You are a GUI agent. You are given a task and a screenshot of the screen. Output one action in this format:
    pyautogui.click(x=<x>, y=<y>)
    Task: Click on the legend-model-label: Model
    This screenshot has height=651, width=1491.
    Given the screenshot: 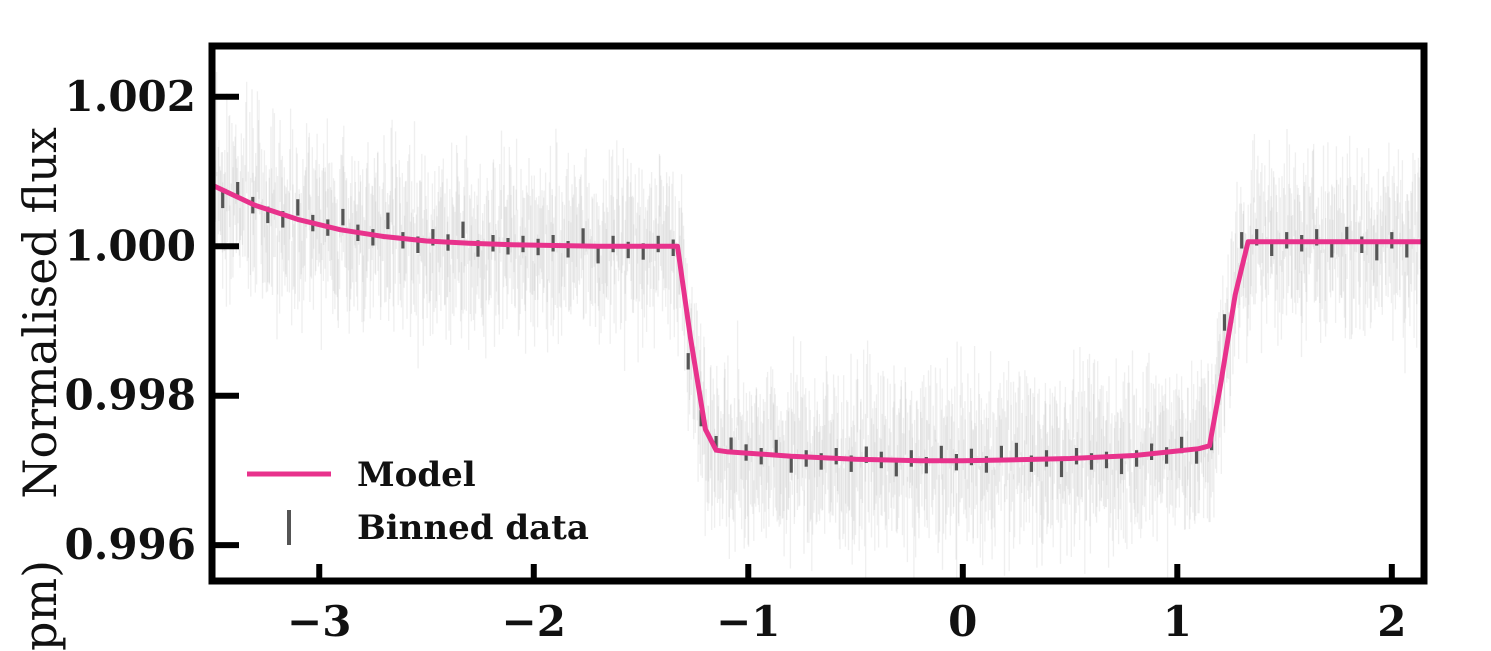 What is the action you would take?
    pyautogui.click(x=416, y=475)
    